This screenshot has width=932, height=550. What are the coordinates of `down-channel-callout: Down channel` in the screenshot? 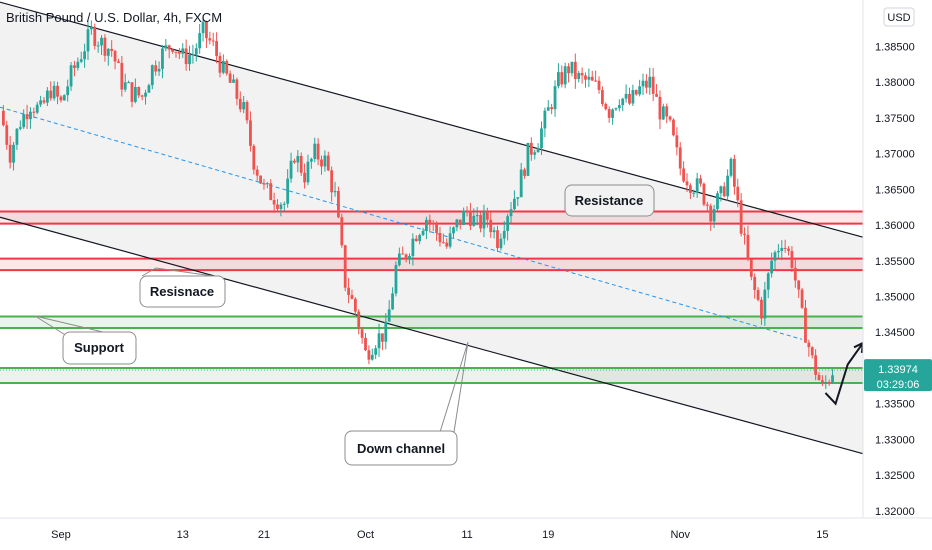 It's located at (406, 403).